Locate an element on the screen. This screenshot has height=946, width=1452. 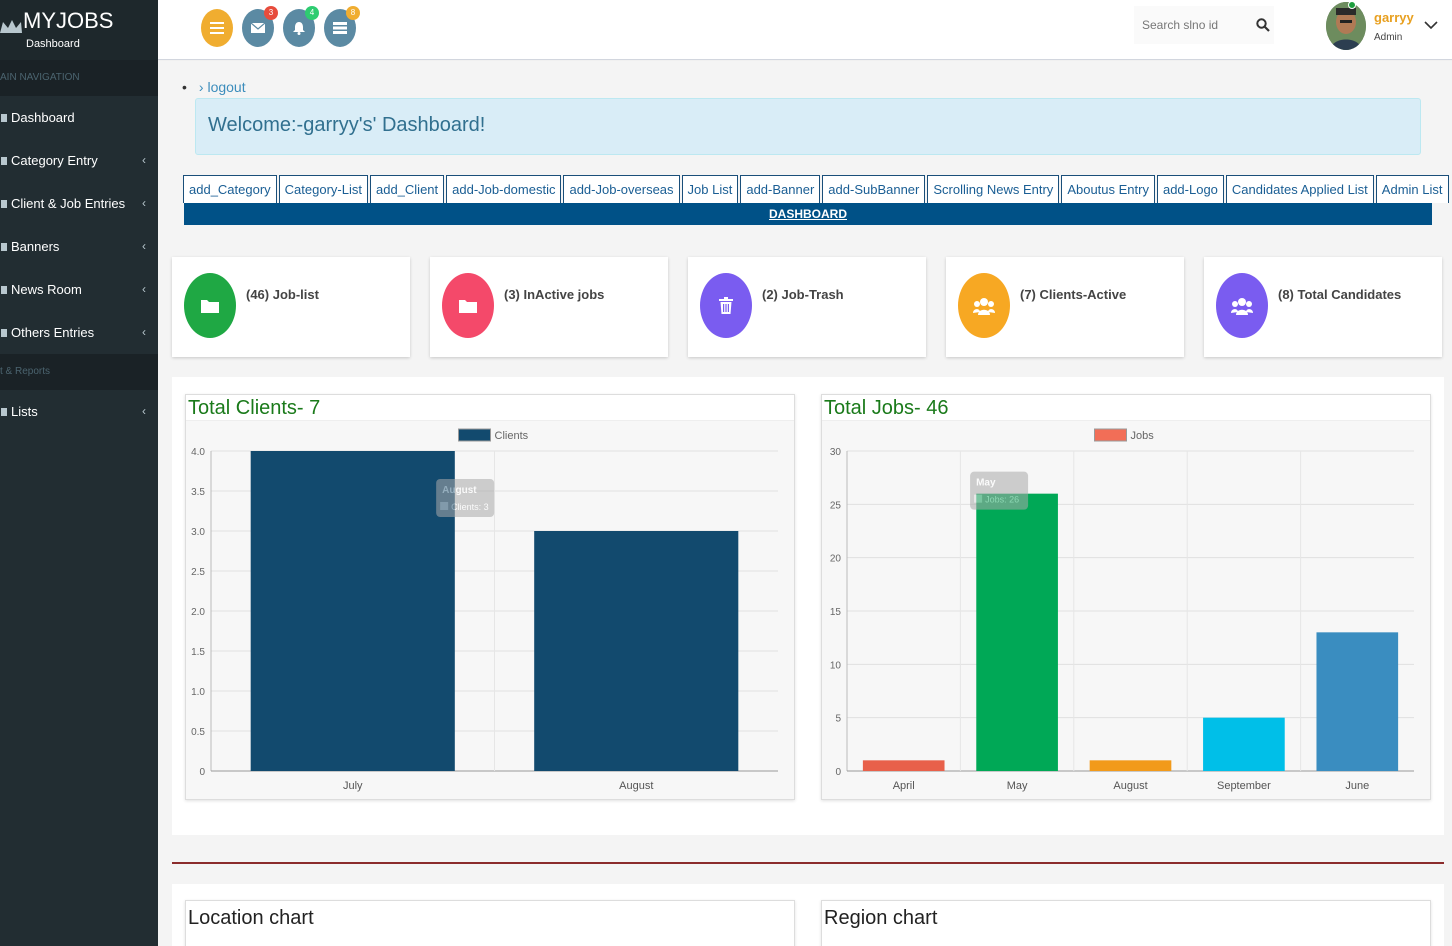
tab-add-job-domestic: add-Job-domestic is located at coordinates (504, 189).